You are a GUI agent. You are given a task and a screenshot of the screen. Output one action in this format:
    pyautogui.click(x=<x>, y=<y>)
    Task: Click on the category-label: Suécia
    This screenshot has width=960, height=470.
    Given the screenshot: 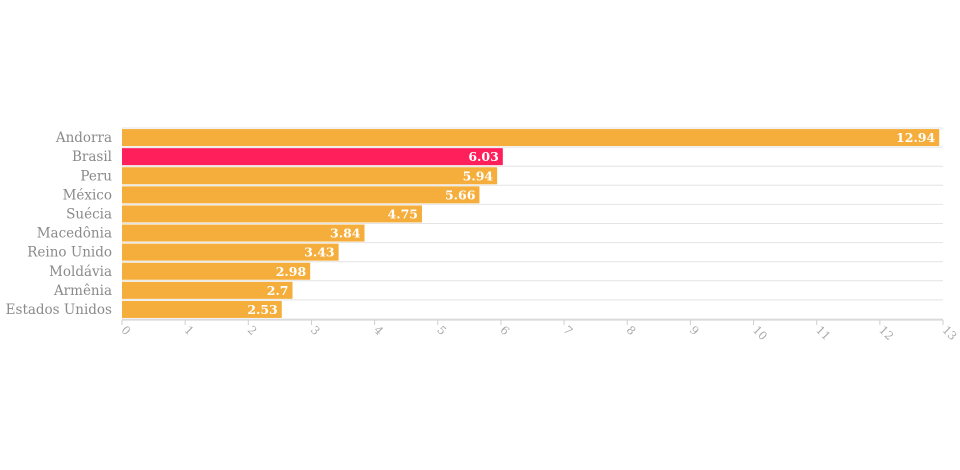 What is the action you would take?
    pyautogui.click(x=89, y=214)
    